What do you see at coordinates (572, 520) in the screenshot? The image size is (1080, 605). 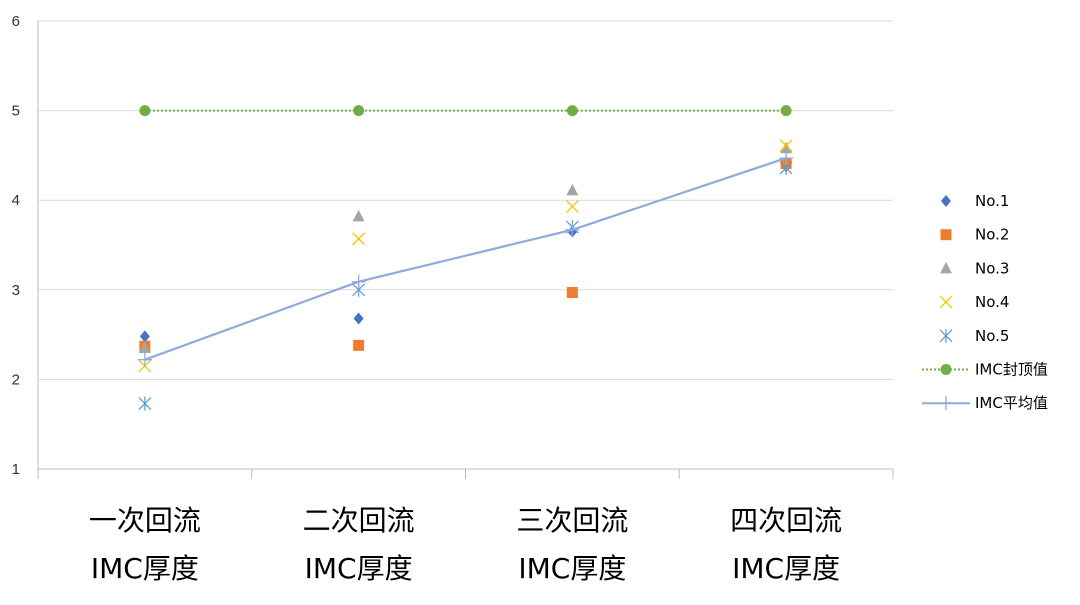 I see `x-category-label: 三次回流` at bounding box center [572, 520].